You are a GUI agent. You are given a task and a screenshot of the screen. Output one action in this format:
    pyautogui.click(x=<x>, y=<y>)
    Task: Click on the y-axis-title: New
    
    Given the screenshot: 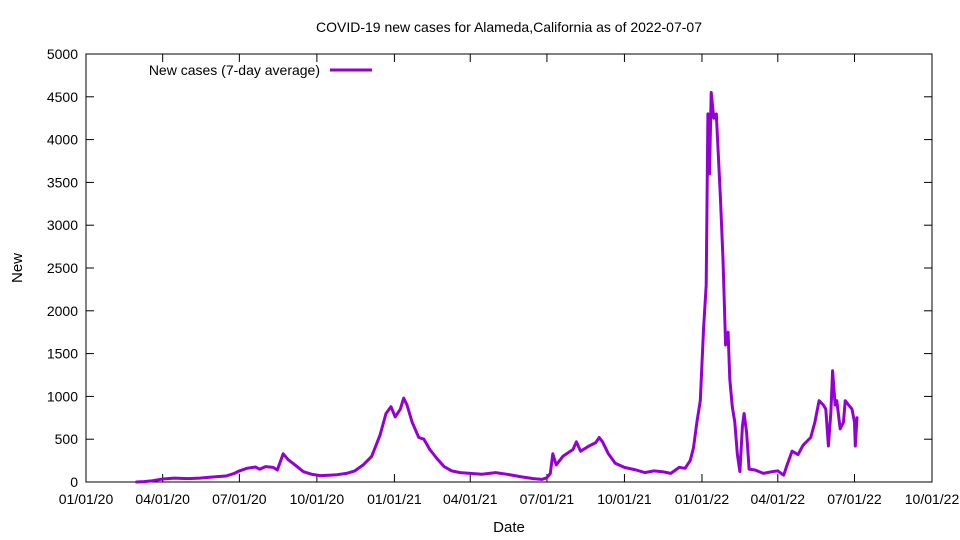 What is the action you would take?
    pyautogui.click(x=17, y=268)
    